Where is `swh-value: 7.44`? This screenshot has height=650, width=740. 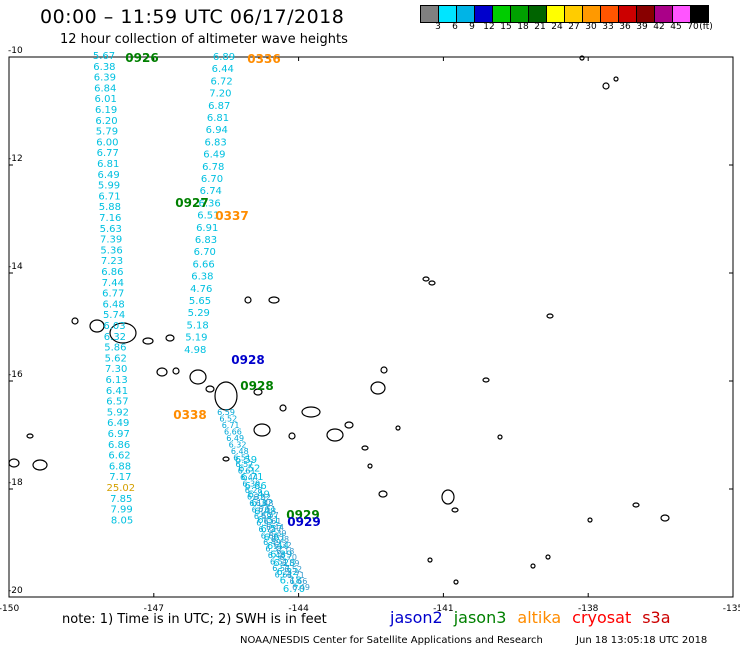 swh-value: 7.44 is located at coordinates (113, 283).